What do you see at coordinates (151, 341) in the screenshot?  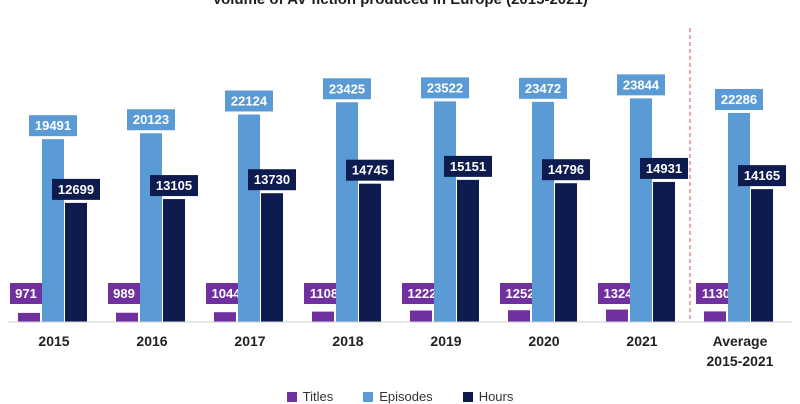 I see `x-tick-label-1: 2016` at bounding box center [151, 341].